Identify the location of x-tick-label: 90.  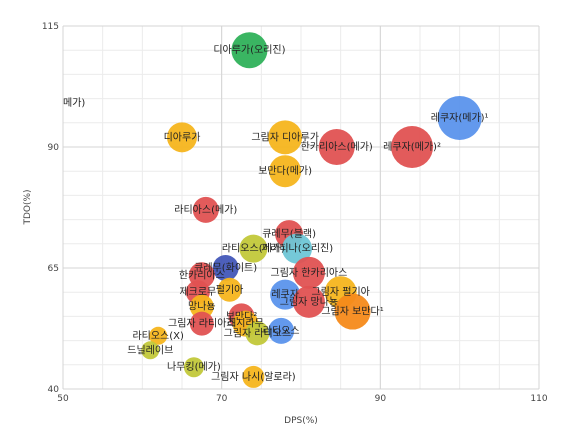
(381, 399).